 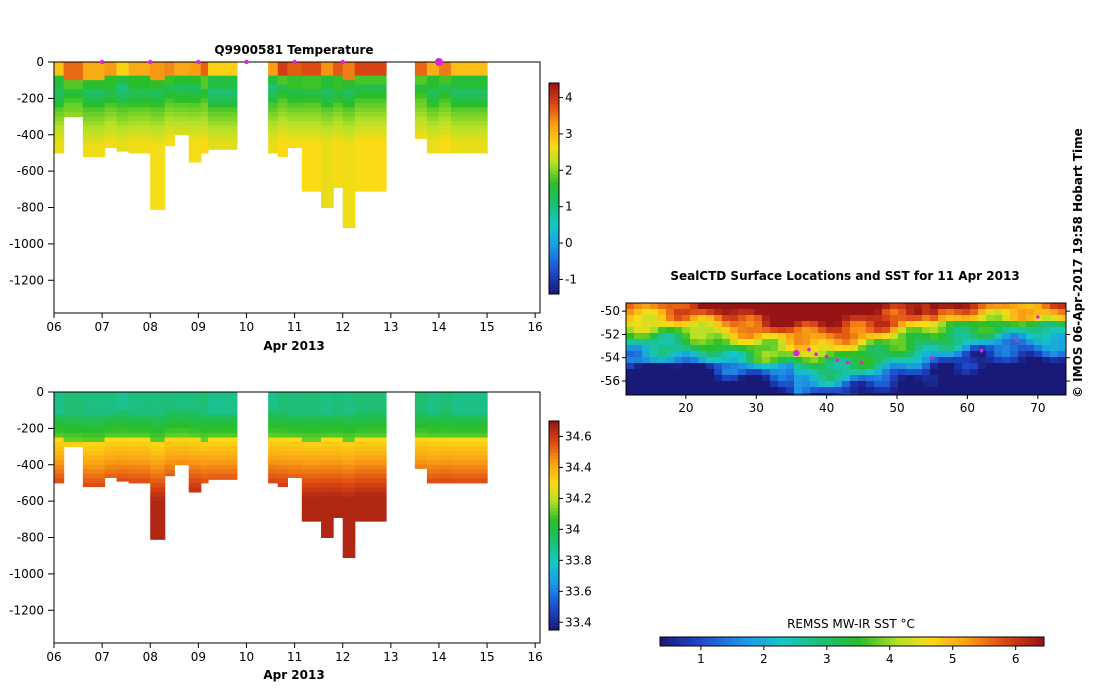 I want to click on temperature-title: Q9900581 Temperature, so click(x=293, y=50).